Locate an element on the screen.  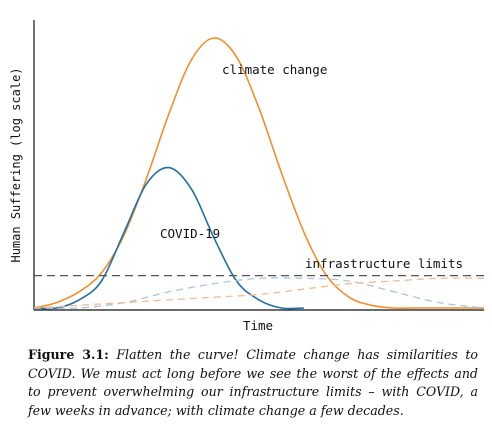
y-axis-label: Human Suffering (log scale) is located at coordinates (16, 164).